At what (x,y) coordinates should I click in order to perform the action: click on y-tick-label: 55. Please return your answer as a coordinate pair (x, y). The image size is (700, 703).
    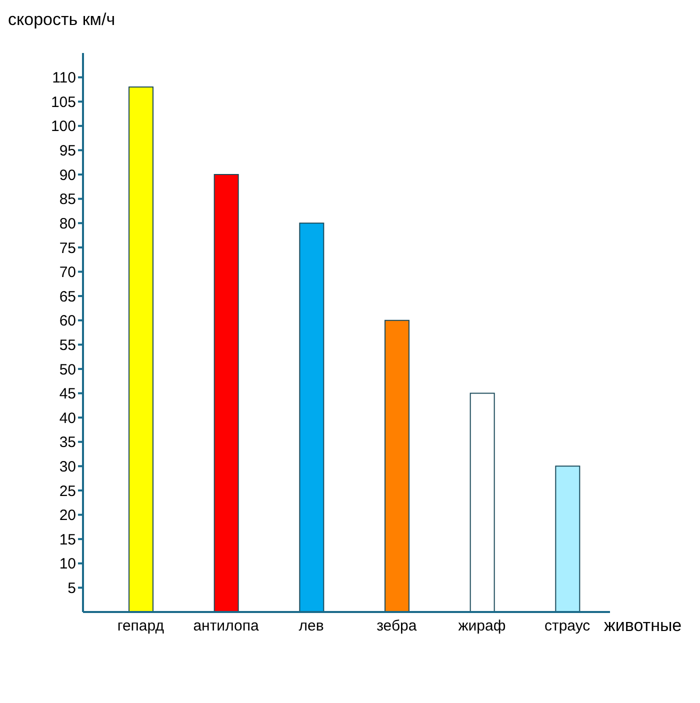
    Looking at the image, I should click on (67, 345).